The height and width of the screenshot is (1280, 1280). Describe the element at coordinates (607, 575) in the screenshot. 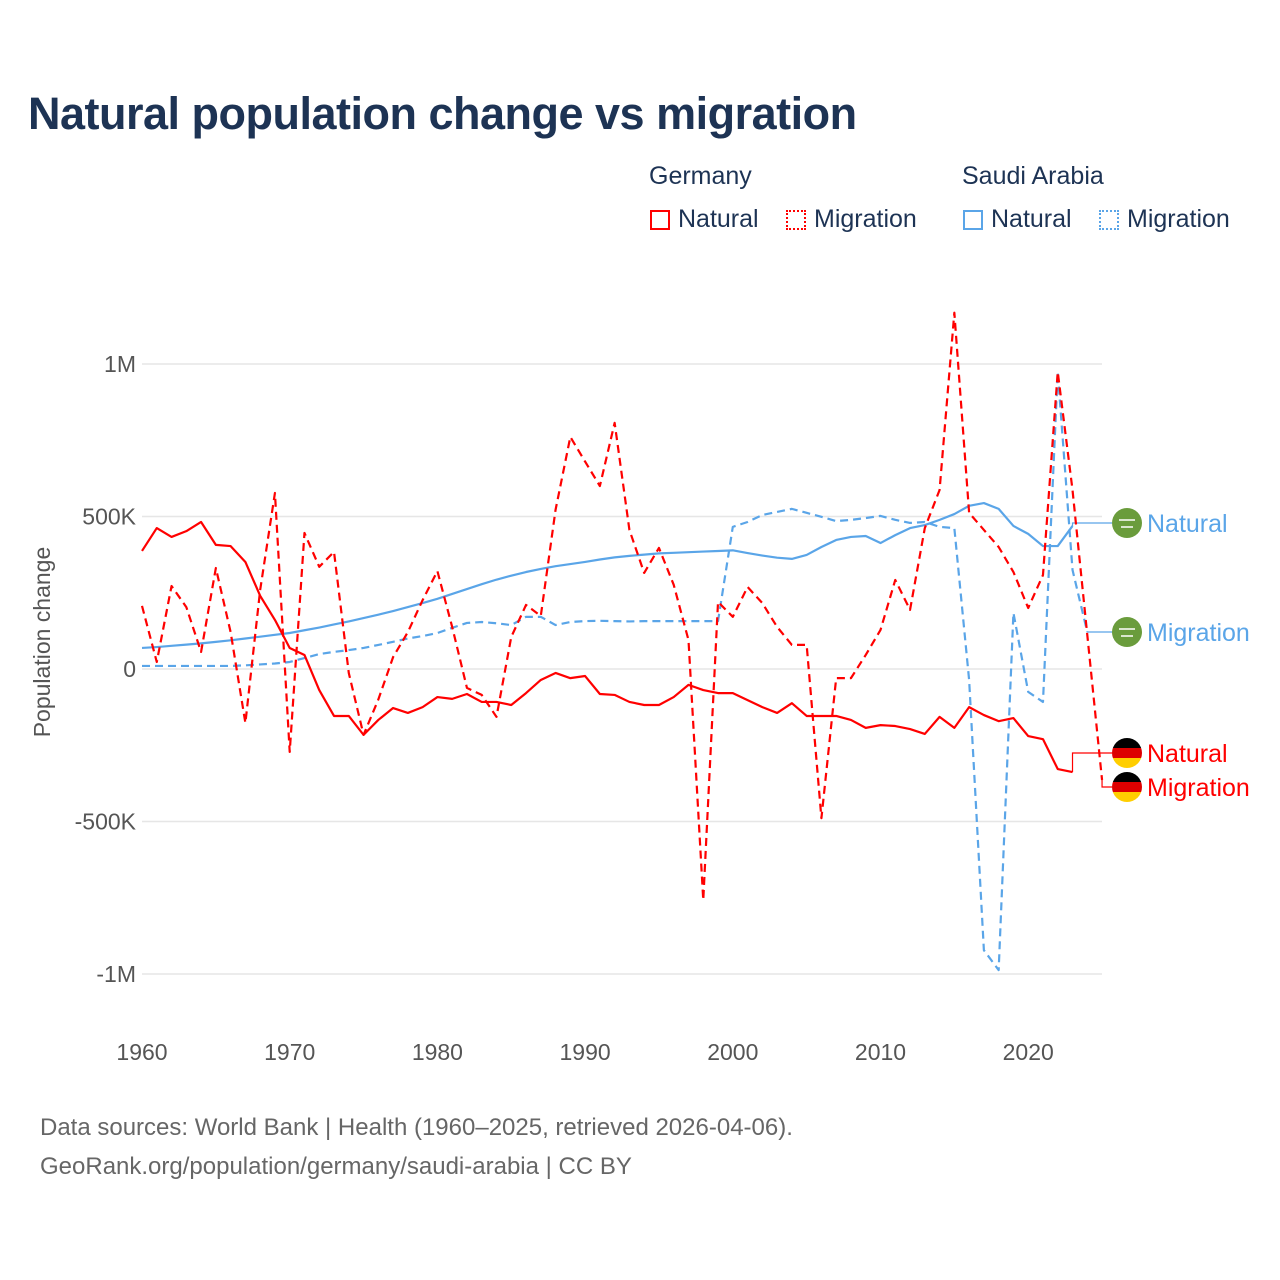

I see `series-line-saudi-arabia-natural` at that location.